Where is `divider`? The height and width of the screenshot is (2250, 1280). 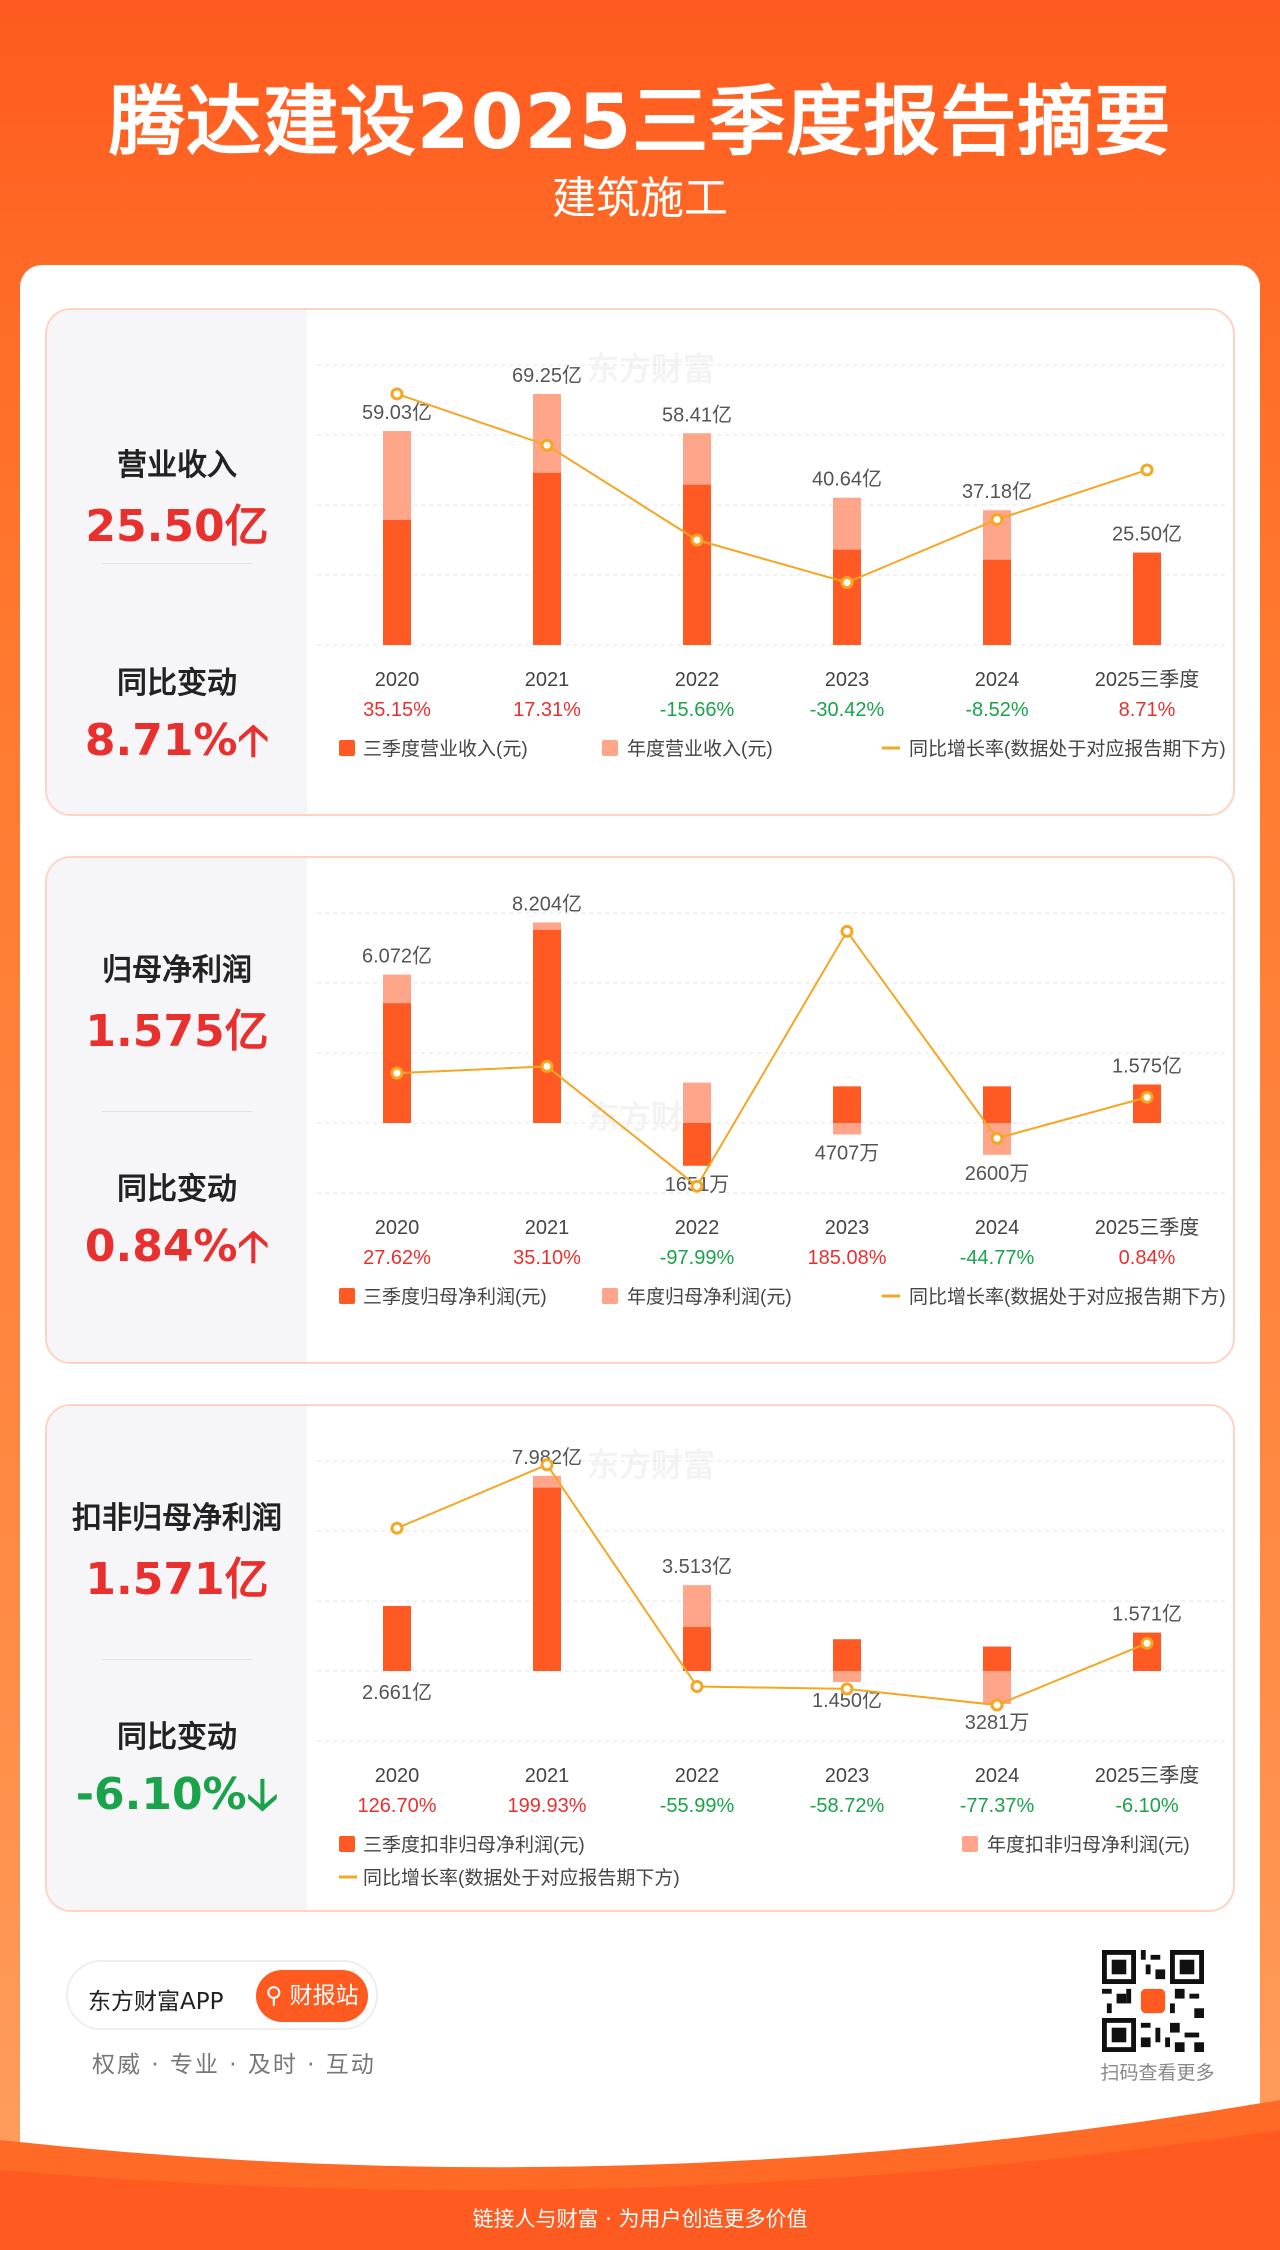
divider is located at coordinates (177, 563).